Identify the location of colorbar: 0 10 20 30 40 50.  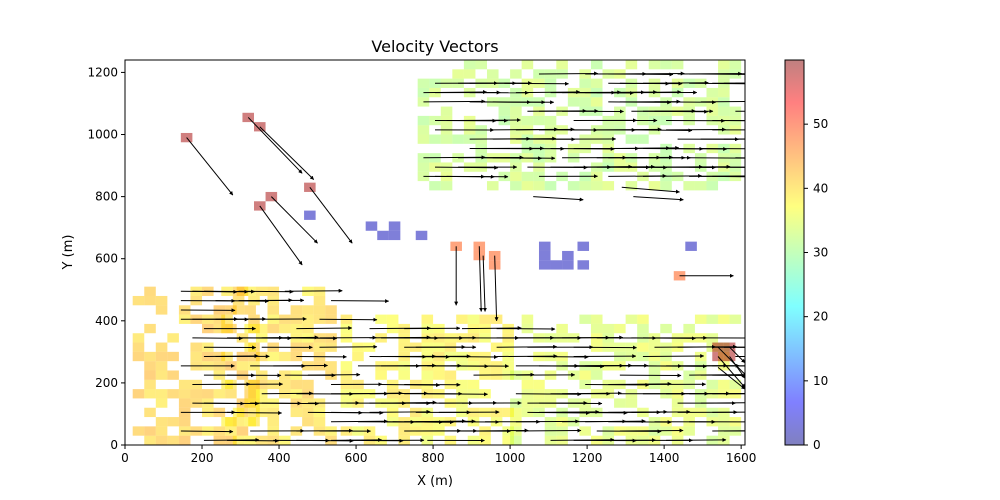
(806, 255).